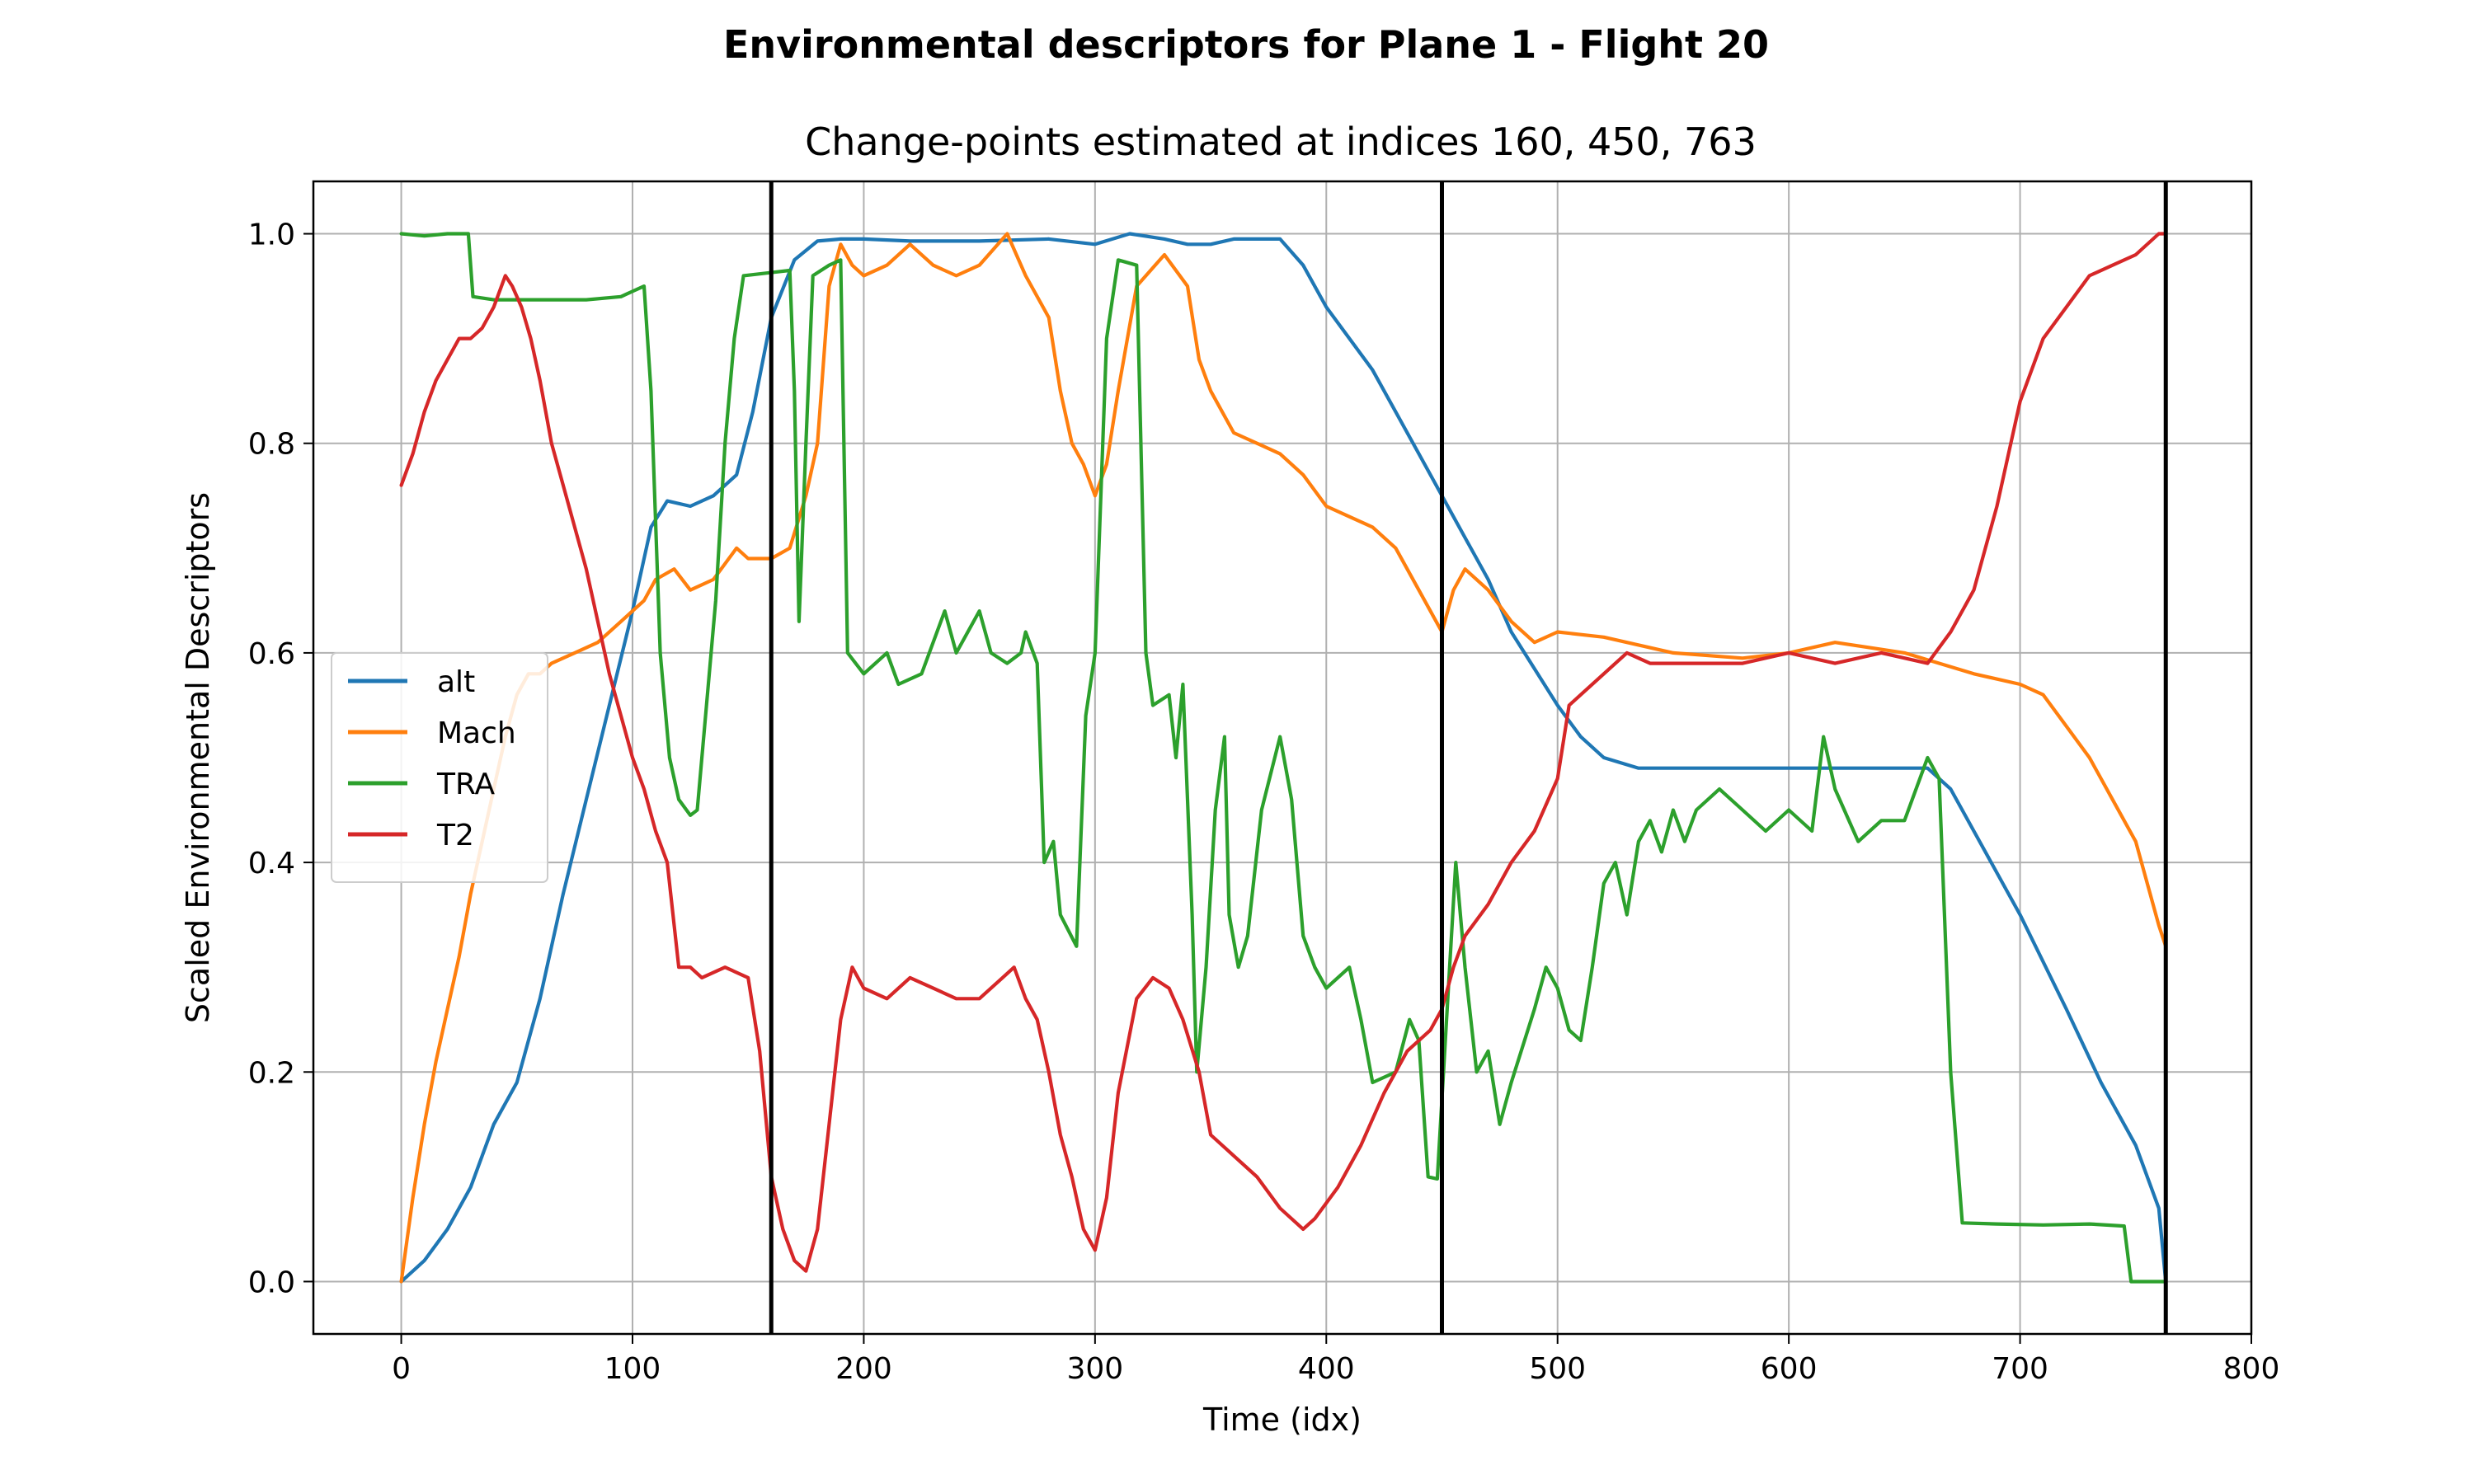  I want to click on y-tick-label: 0.0, so click(271, 1282).